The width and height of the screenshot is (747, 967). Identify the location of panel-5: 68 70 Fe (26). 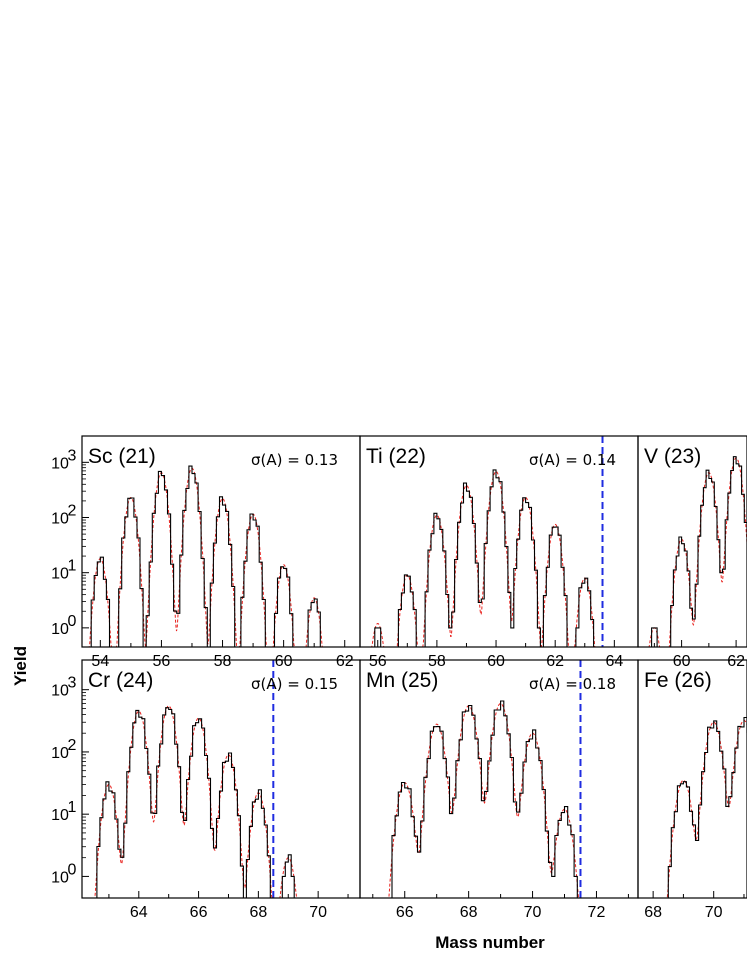
(692, 790).